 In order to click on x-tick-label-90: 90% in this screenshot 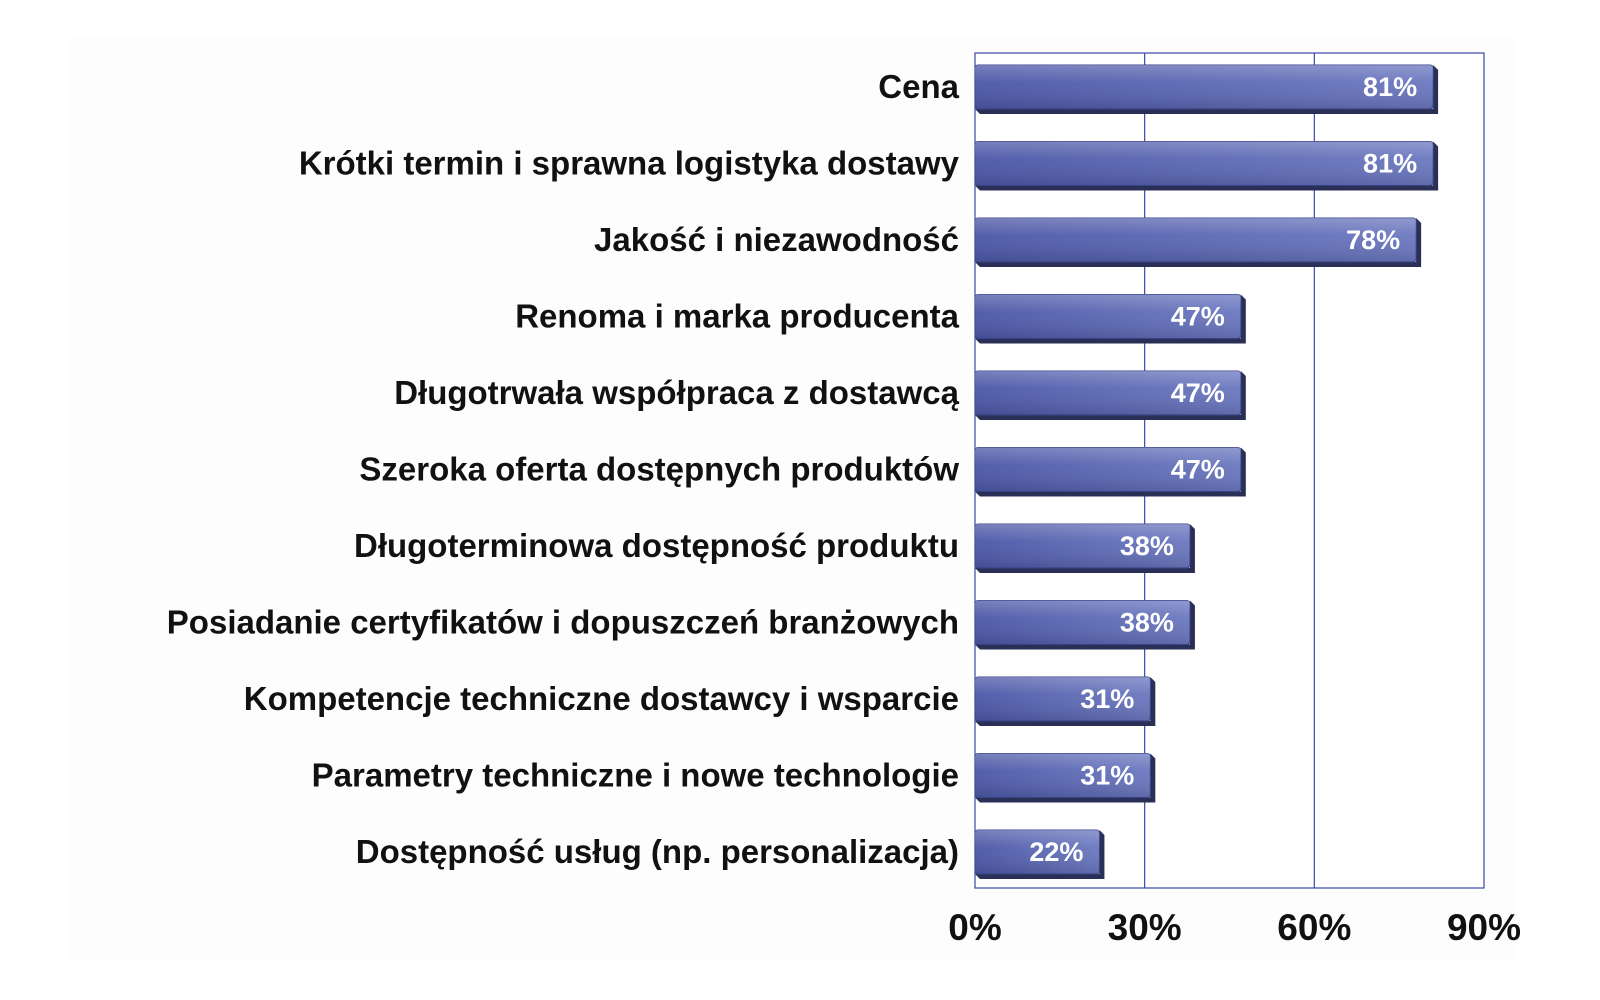, I will do `click(1484, 927)`.